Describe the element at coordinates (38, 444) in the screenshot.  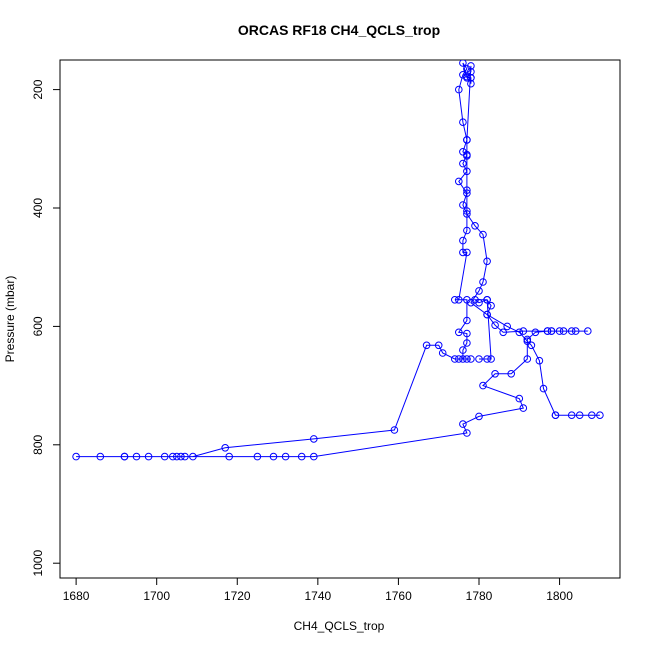
I see `y-tick-label: 800` at that location.